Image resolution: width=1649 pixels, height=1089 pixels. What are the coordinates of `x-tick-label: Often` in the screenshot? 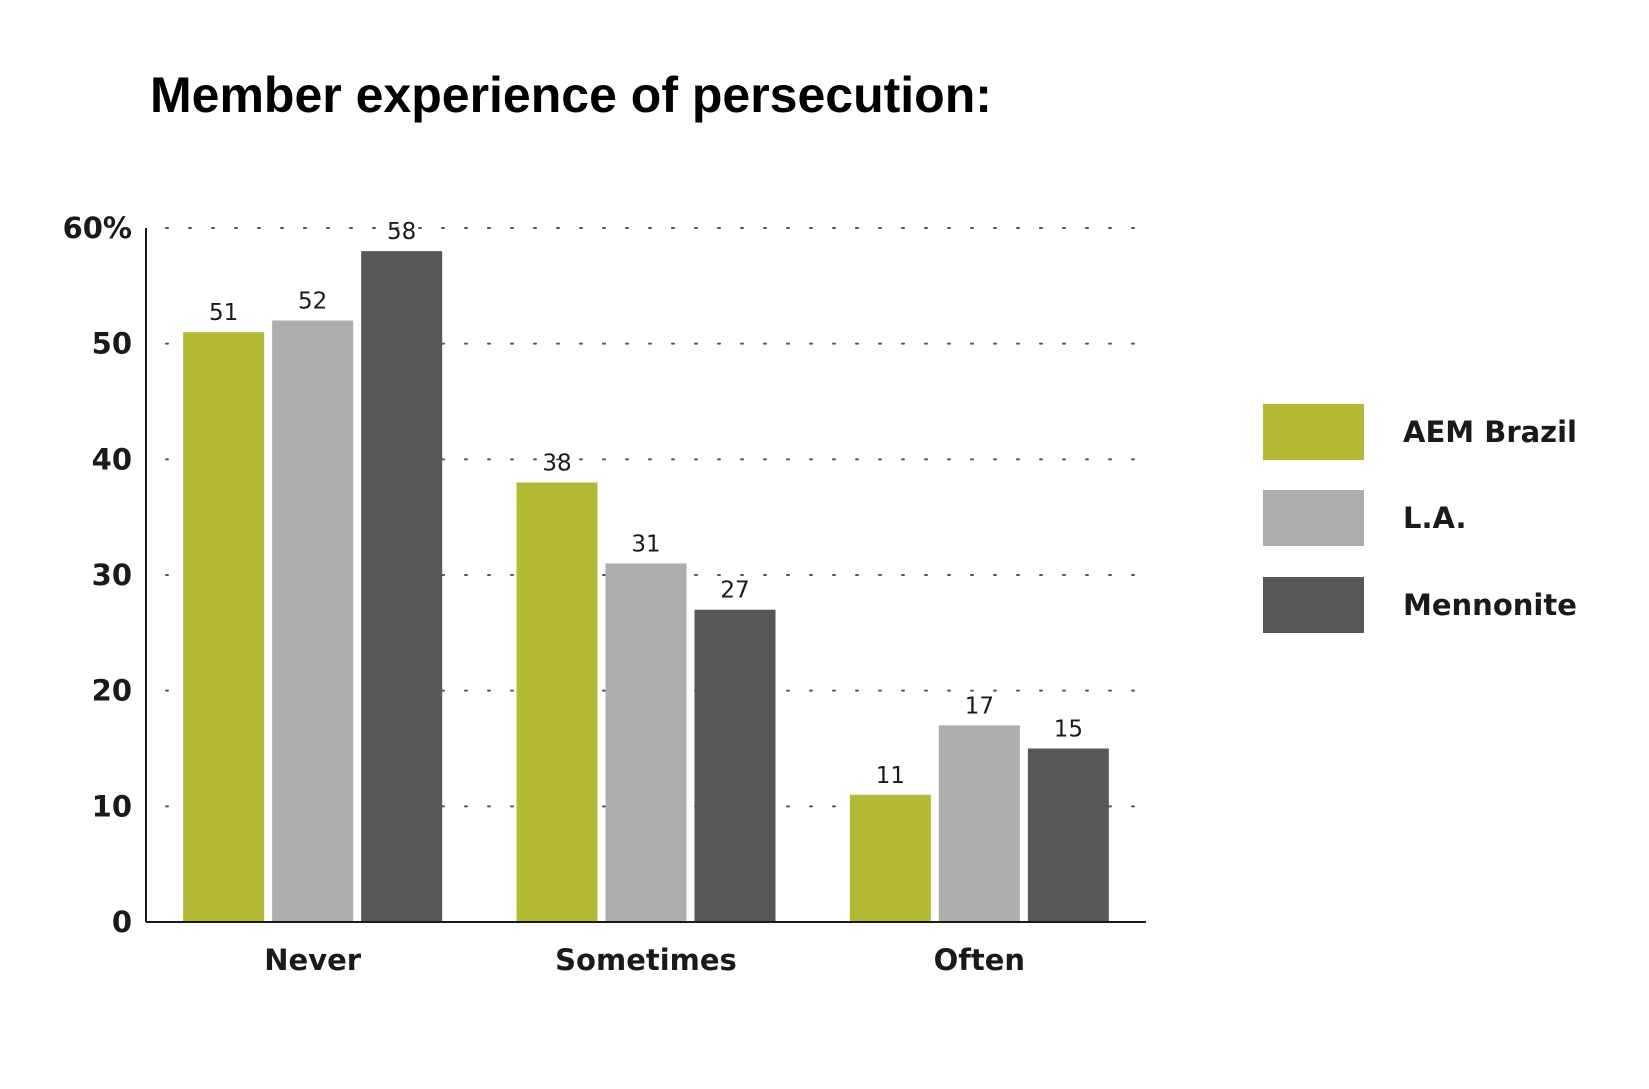 It's located at (979, 960).